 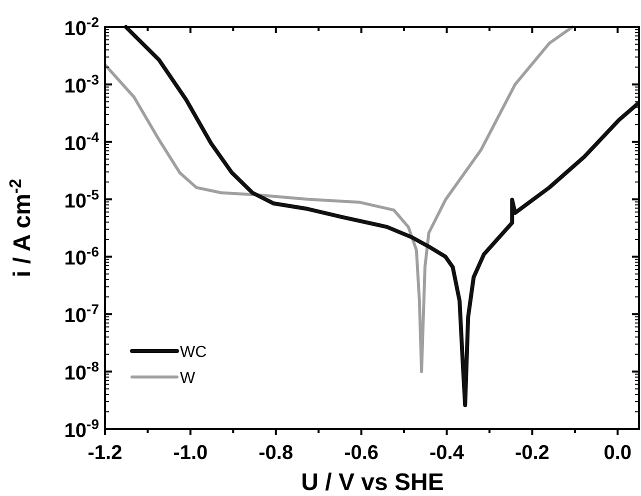 I want to click on x-axis-title: U / V vs SHE, so click(x=372, y=482).